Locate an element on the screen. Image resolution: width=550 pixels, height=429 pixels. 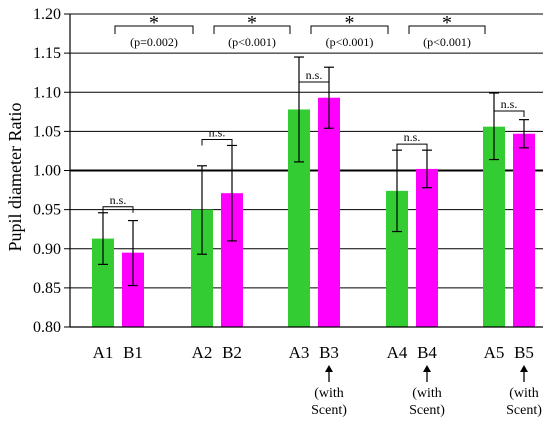
bar-a5 is located at coordinates (494, 227).